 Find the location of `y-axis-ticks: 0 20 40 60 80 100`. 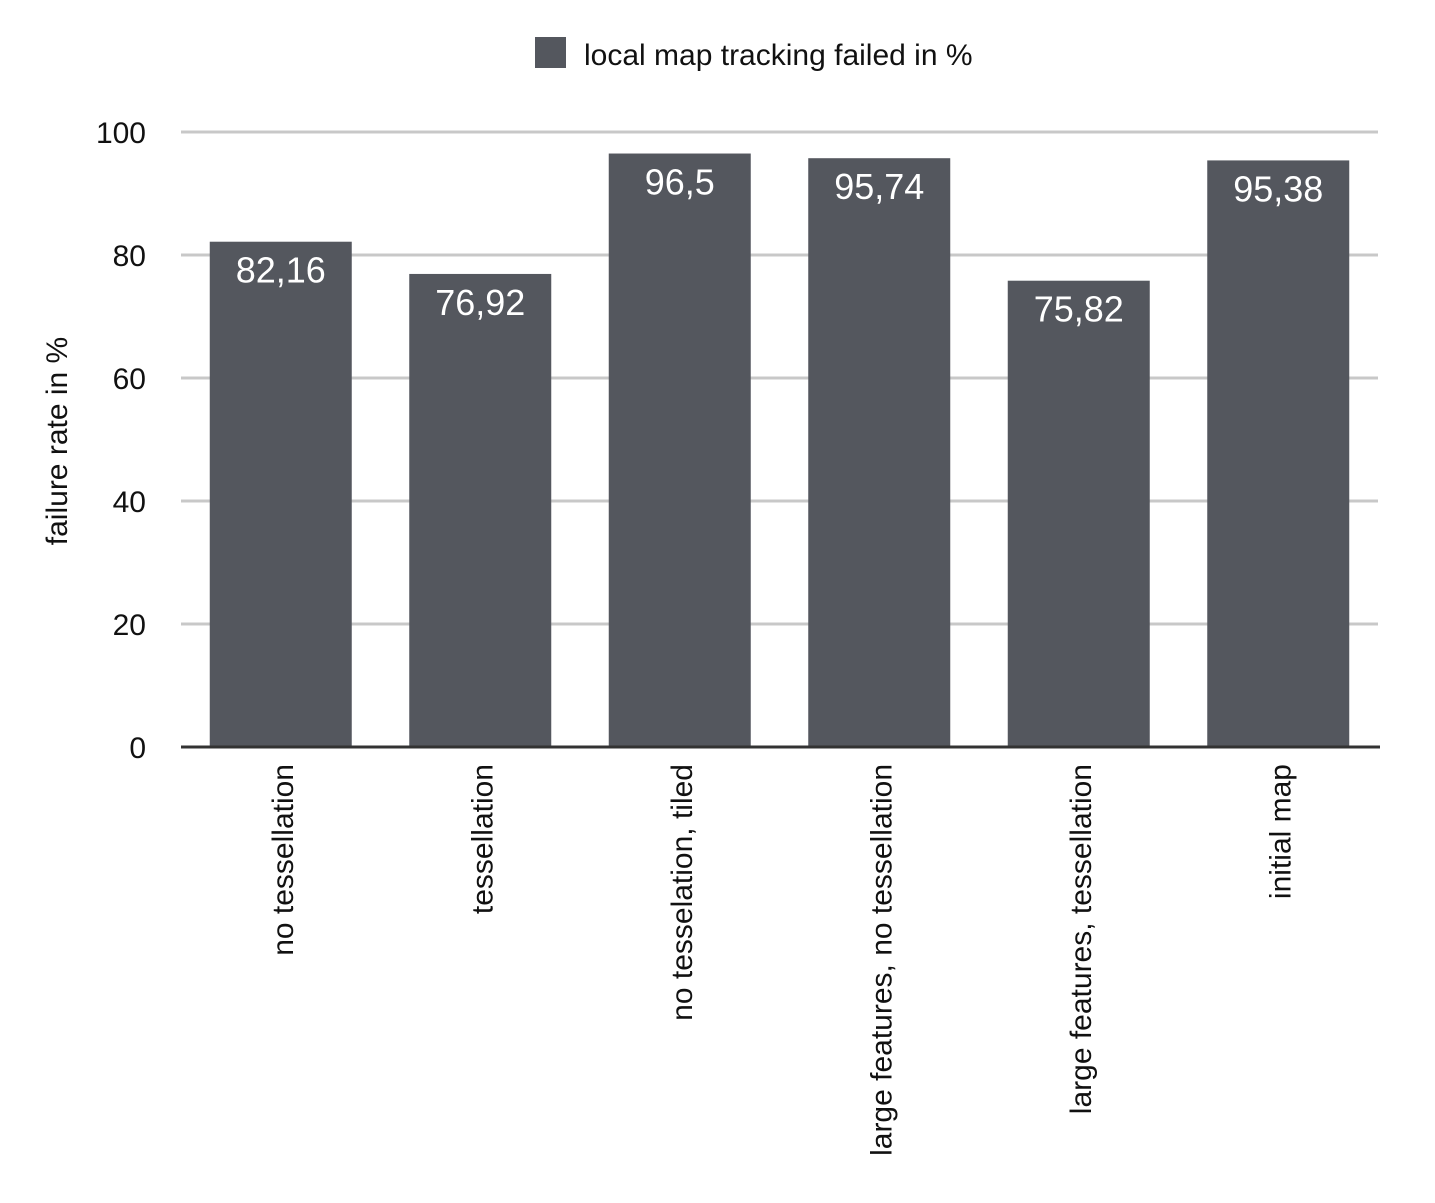

y-axis-ticks: 0 20 40 60 80 100 is located at coordinates (121, 441).